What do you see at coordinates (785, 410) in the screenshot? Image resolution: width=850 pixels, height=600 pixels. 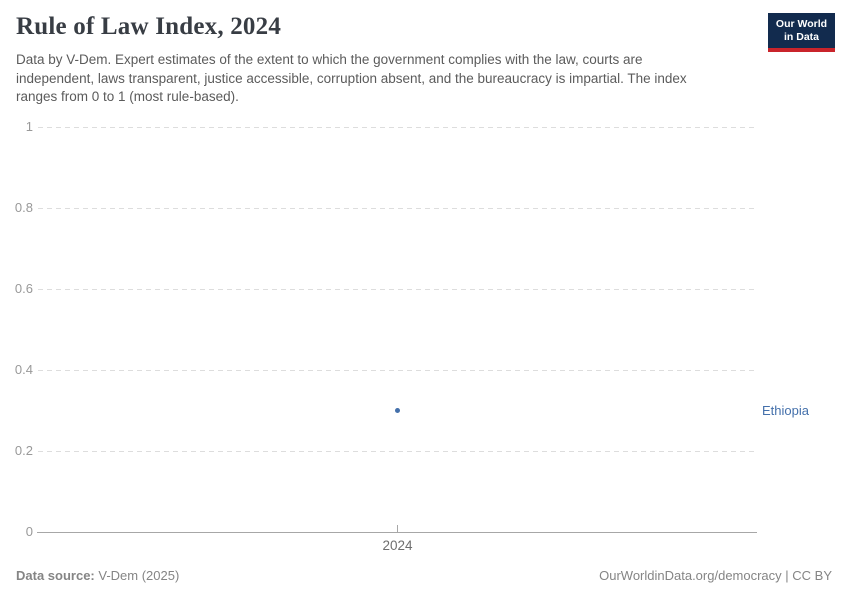 I see `entity-label-ethiopia: Ethiopia` at bounding box center [785, 410].